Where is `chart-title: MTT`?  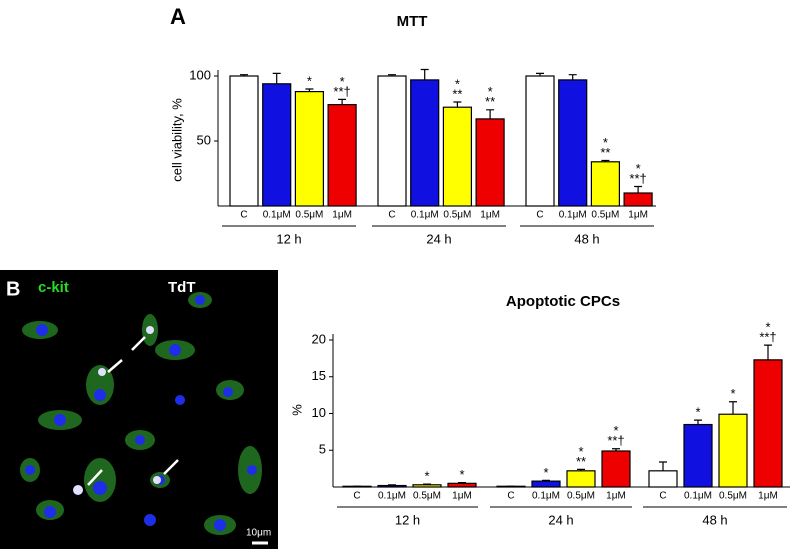 chart-title: MTT is located at coordinates (412, 21).